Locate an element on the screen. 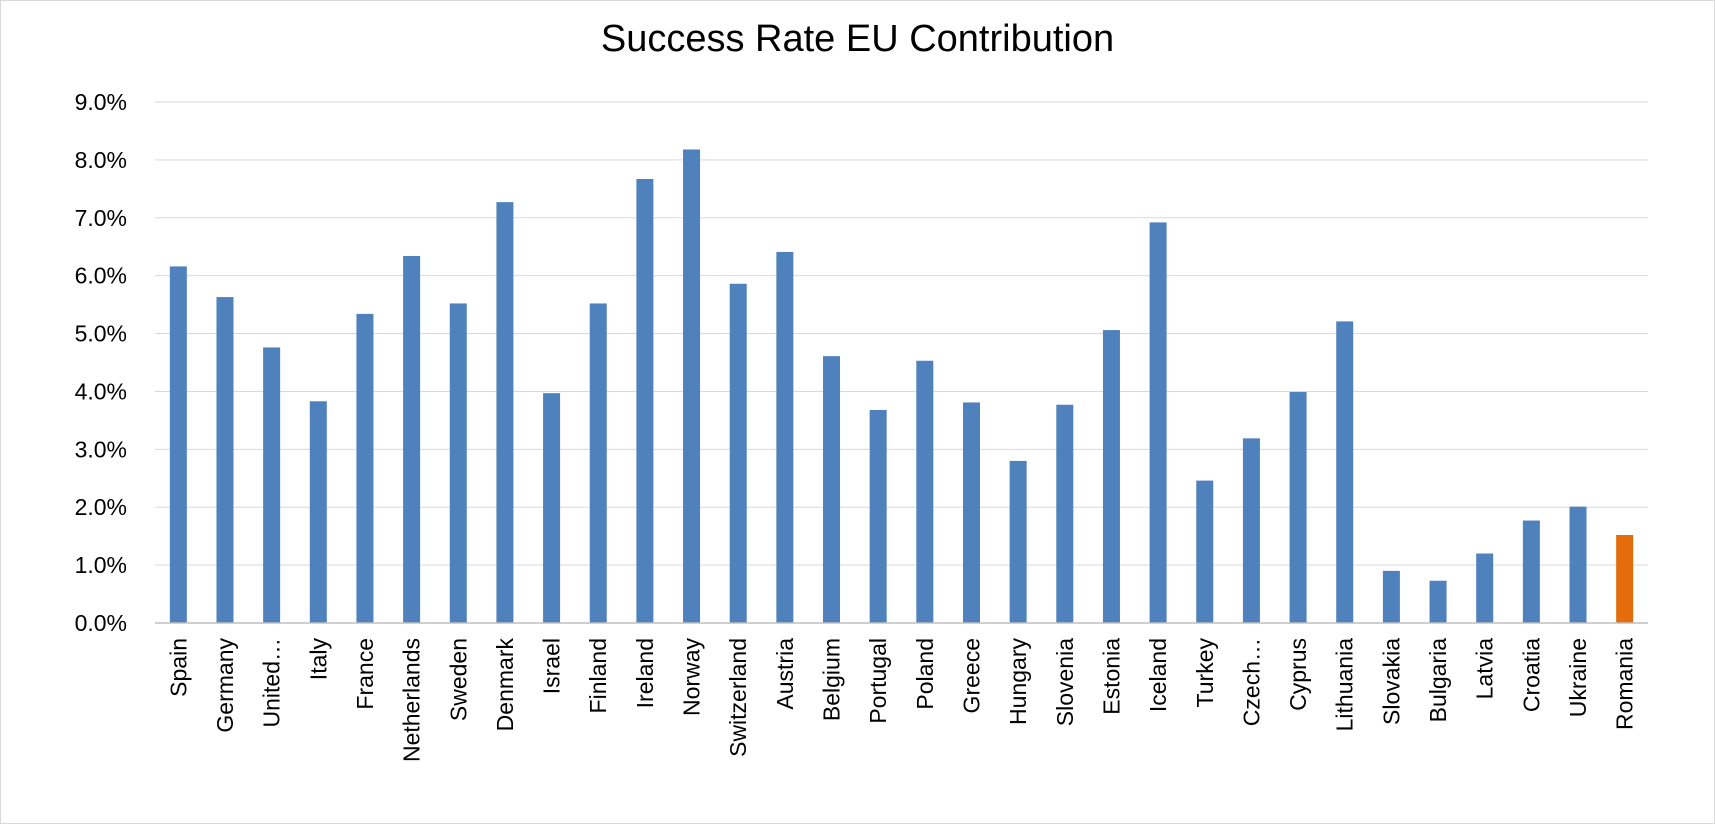  x-category-label: Portugal is located at coordinates (878, 681).